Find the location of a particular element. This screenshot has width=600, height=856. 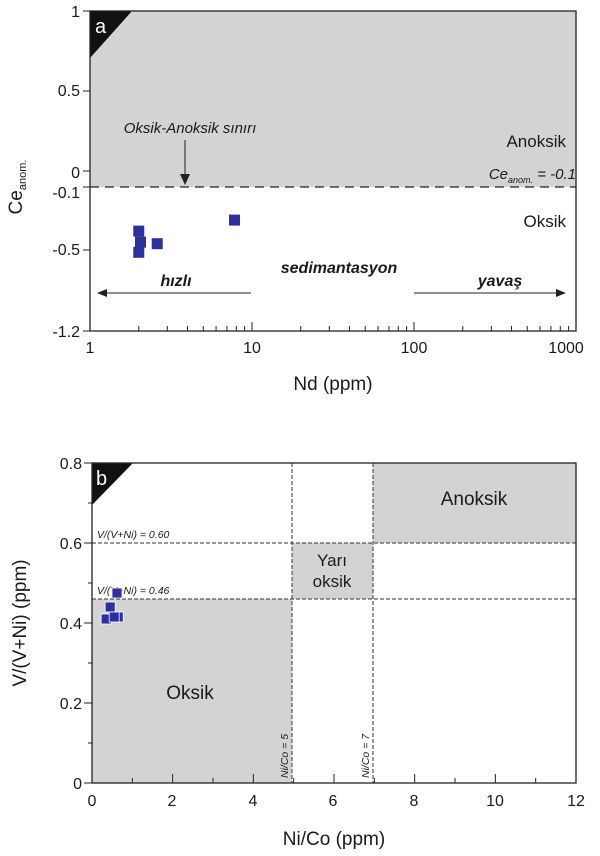

panel-b-anoxic-region is located at coordinates (474, 503).